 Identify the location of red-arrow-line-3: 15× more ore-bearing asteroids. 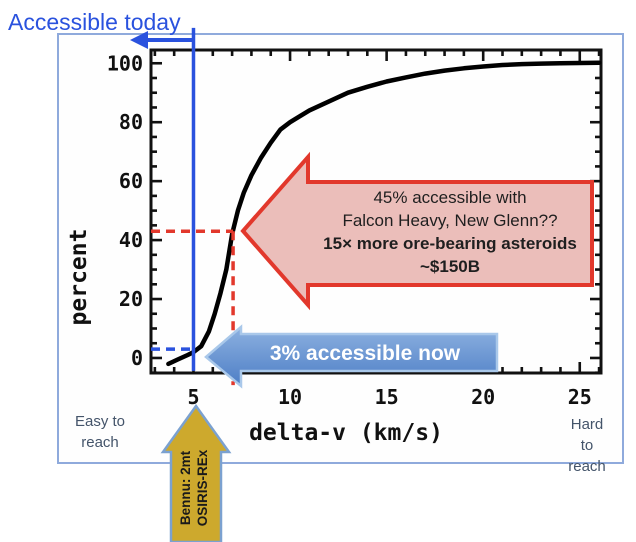
(450, 243).